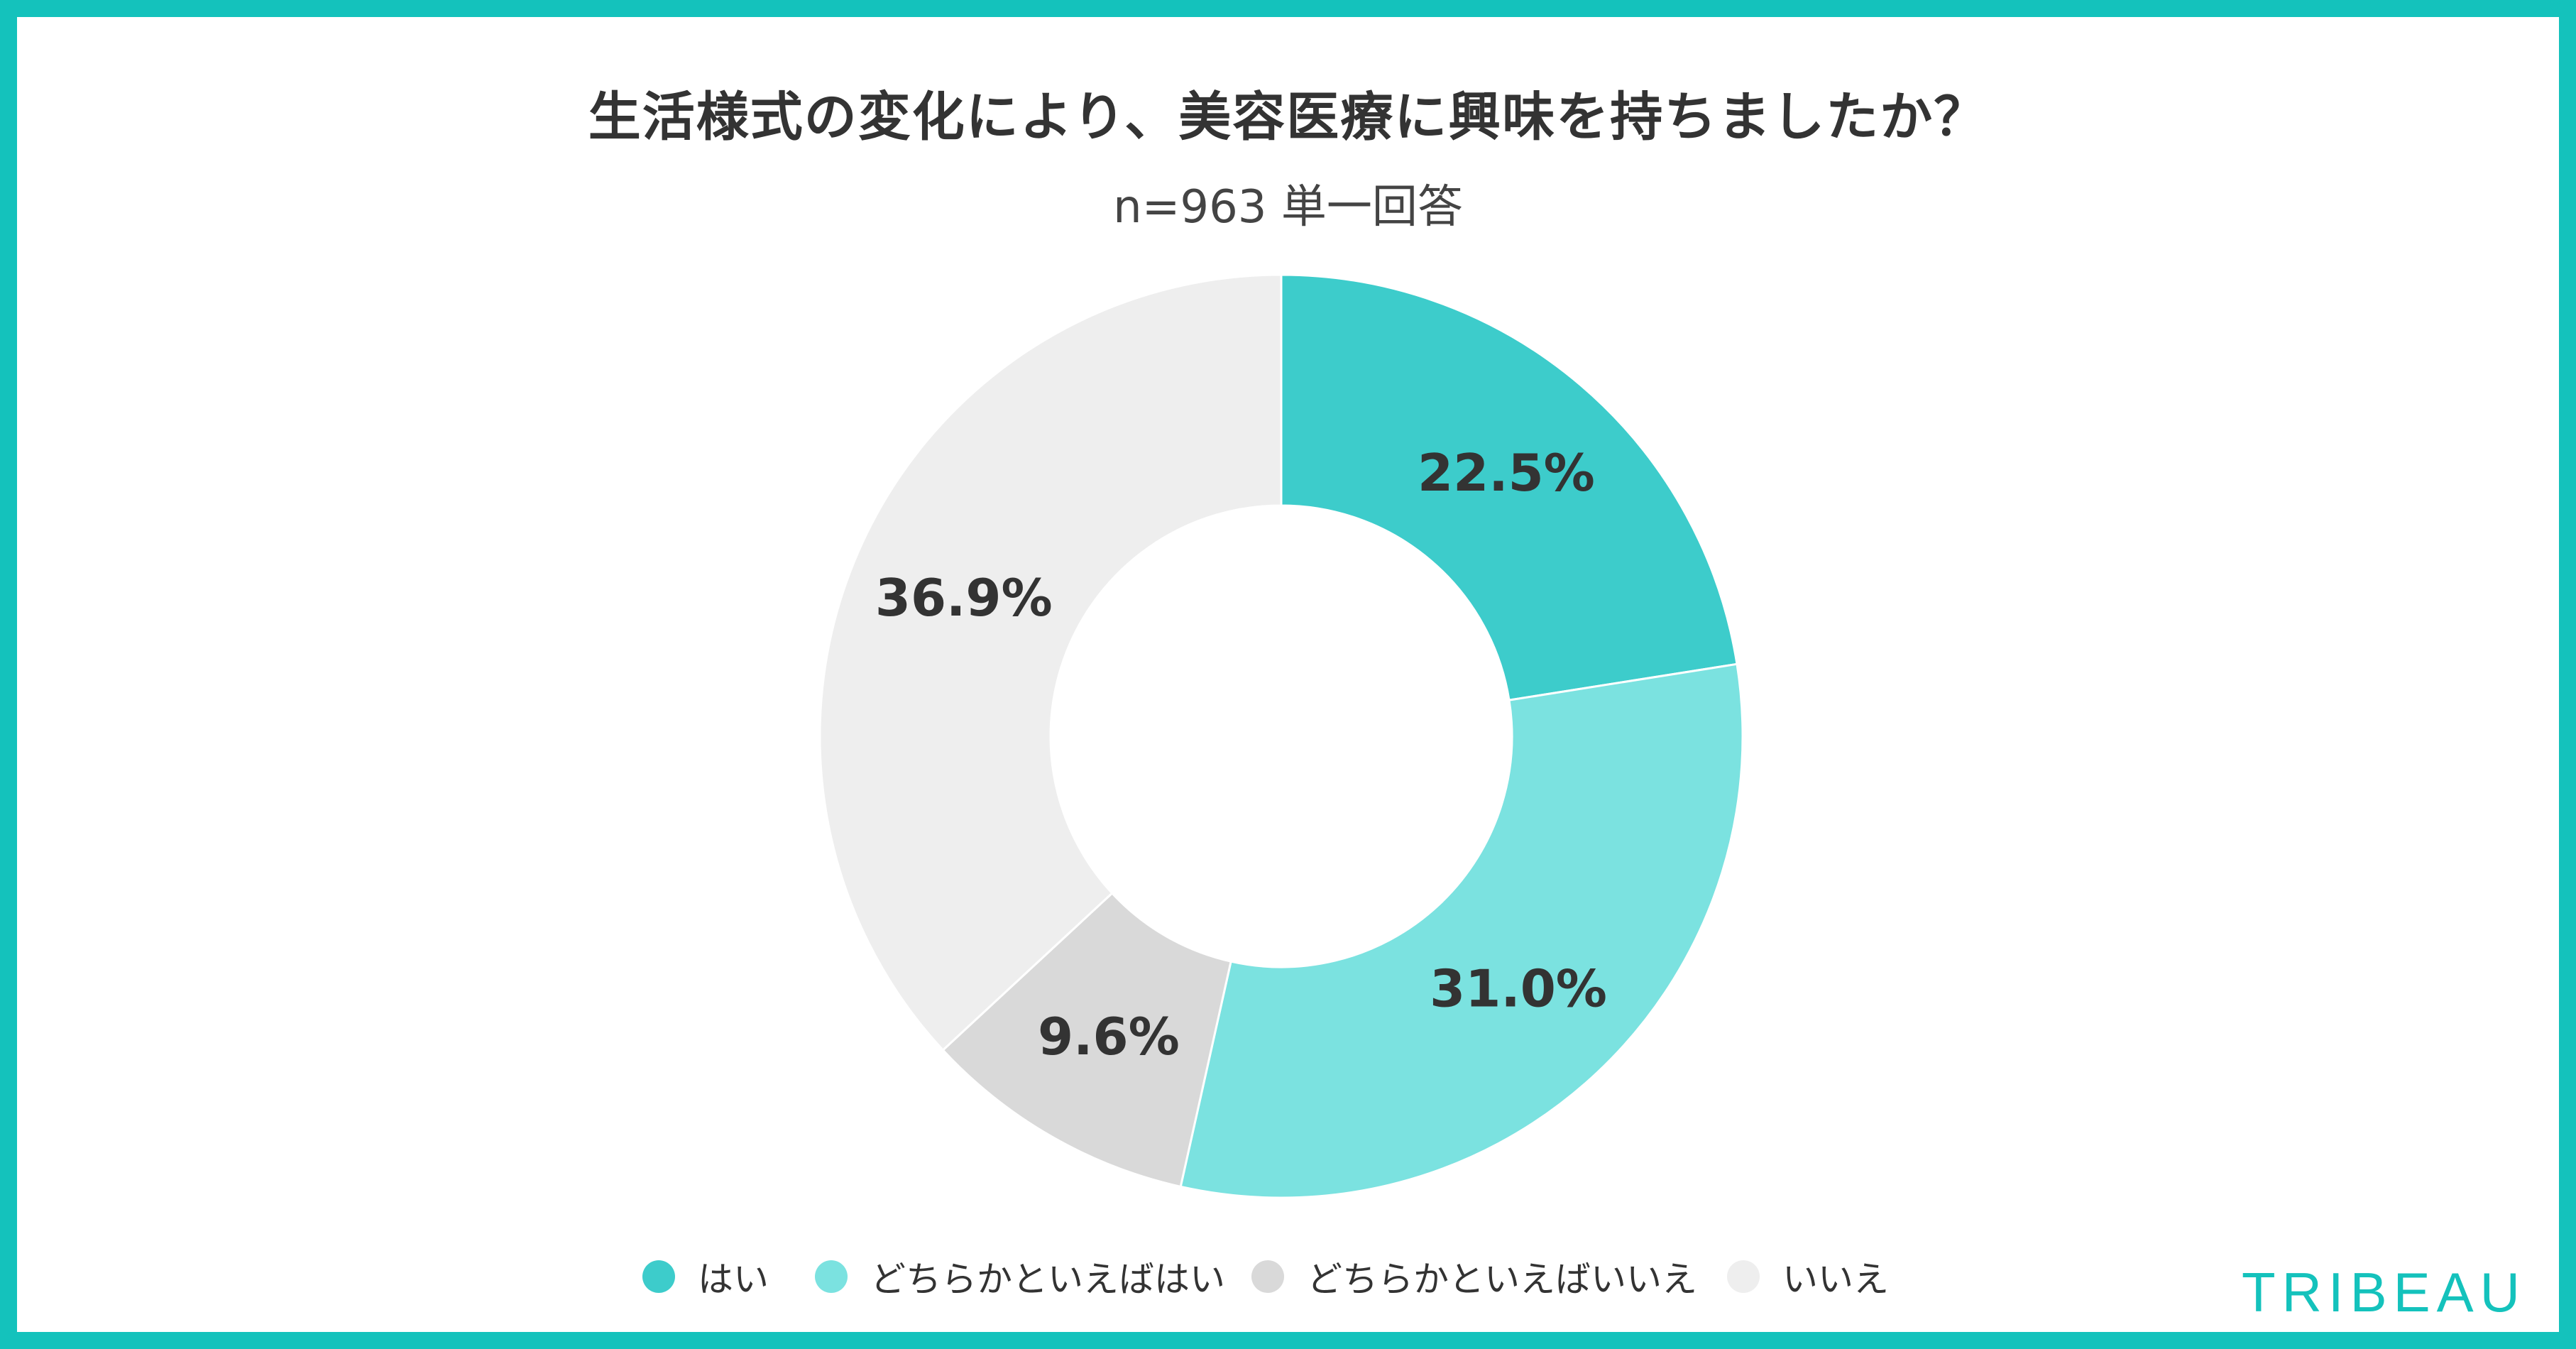 This screenshot has width=2576, height=1349. I want to click on brand-logo: TRIBEAU, so click(2383, 1292).